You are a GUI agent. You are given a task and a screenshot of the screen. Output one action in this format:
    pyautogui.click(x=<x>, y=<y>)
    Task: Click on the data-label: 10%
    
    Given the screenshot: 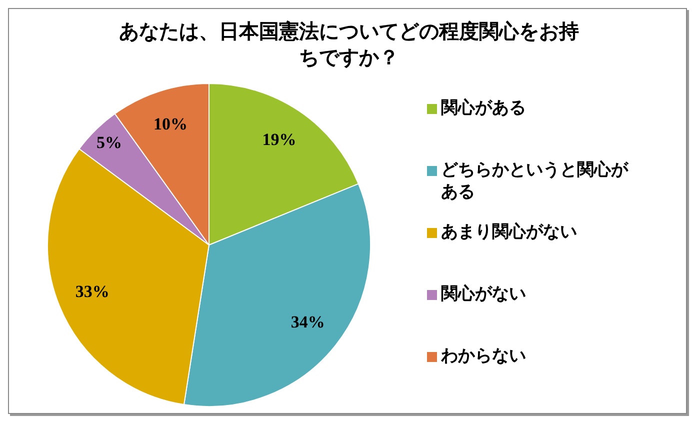 What is the action you would take?
    pyautogui.click(x=170, y=124)
    